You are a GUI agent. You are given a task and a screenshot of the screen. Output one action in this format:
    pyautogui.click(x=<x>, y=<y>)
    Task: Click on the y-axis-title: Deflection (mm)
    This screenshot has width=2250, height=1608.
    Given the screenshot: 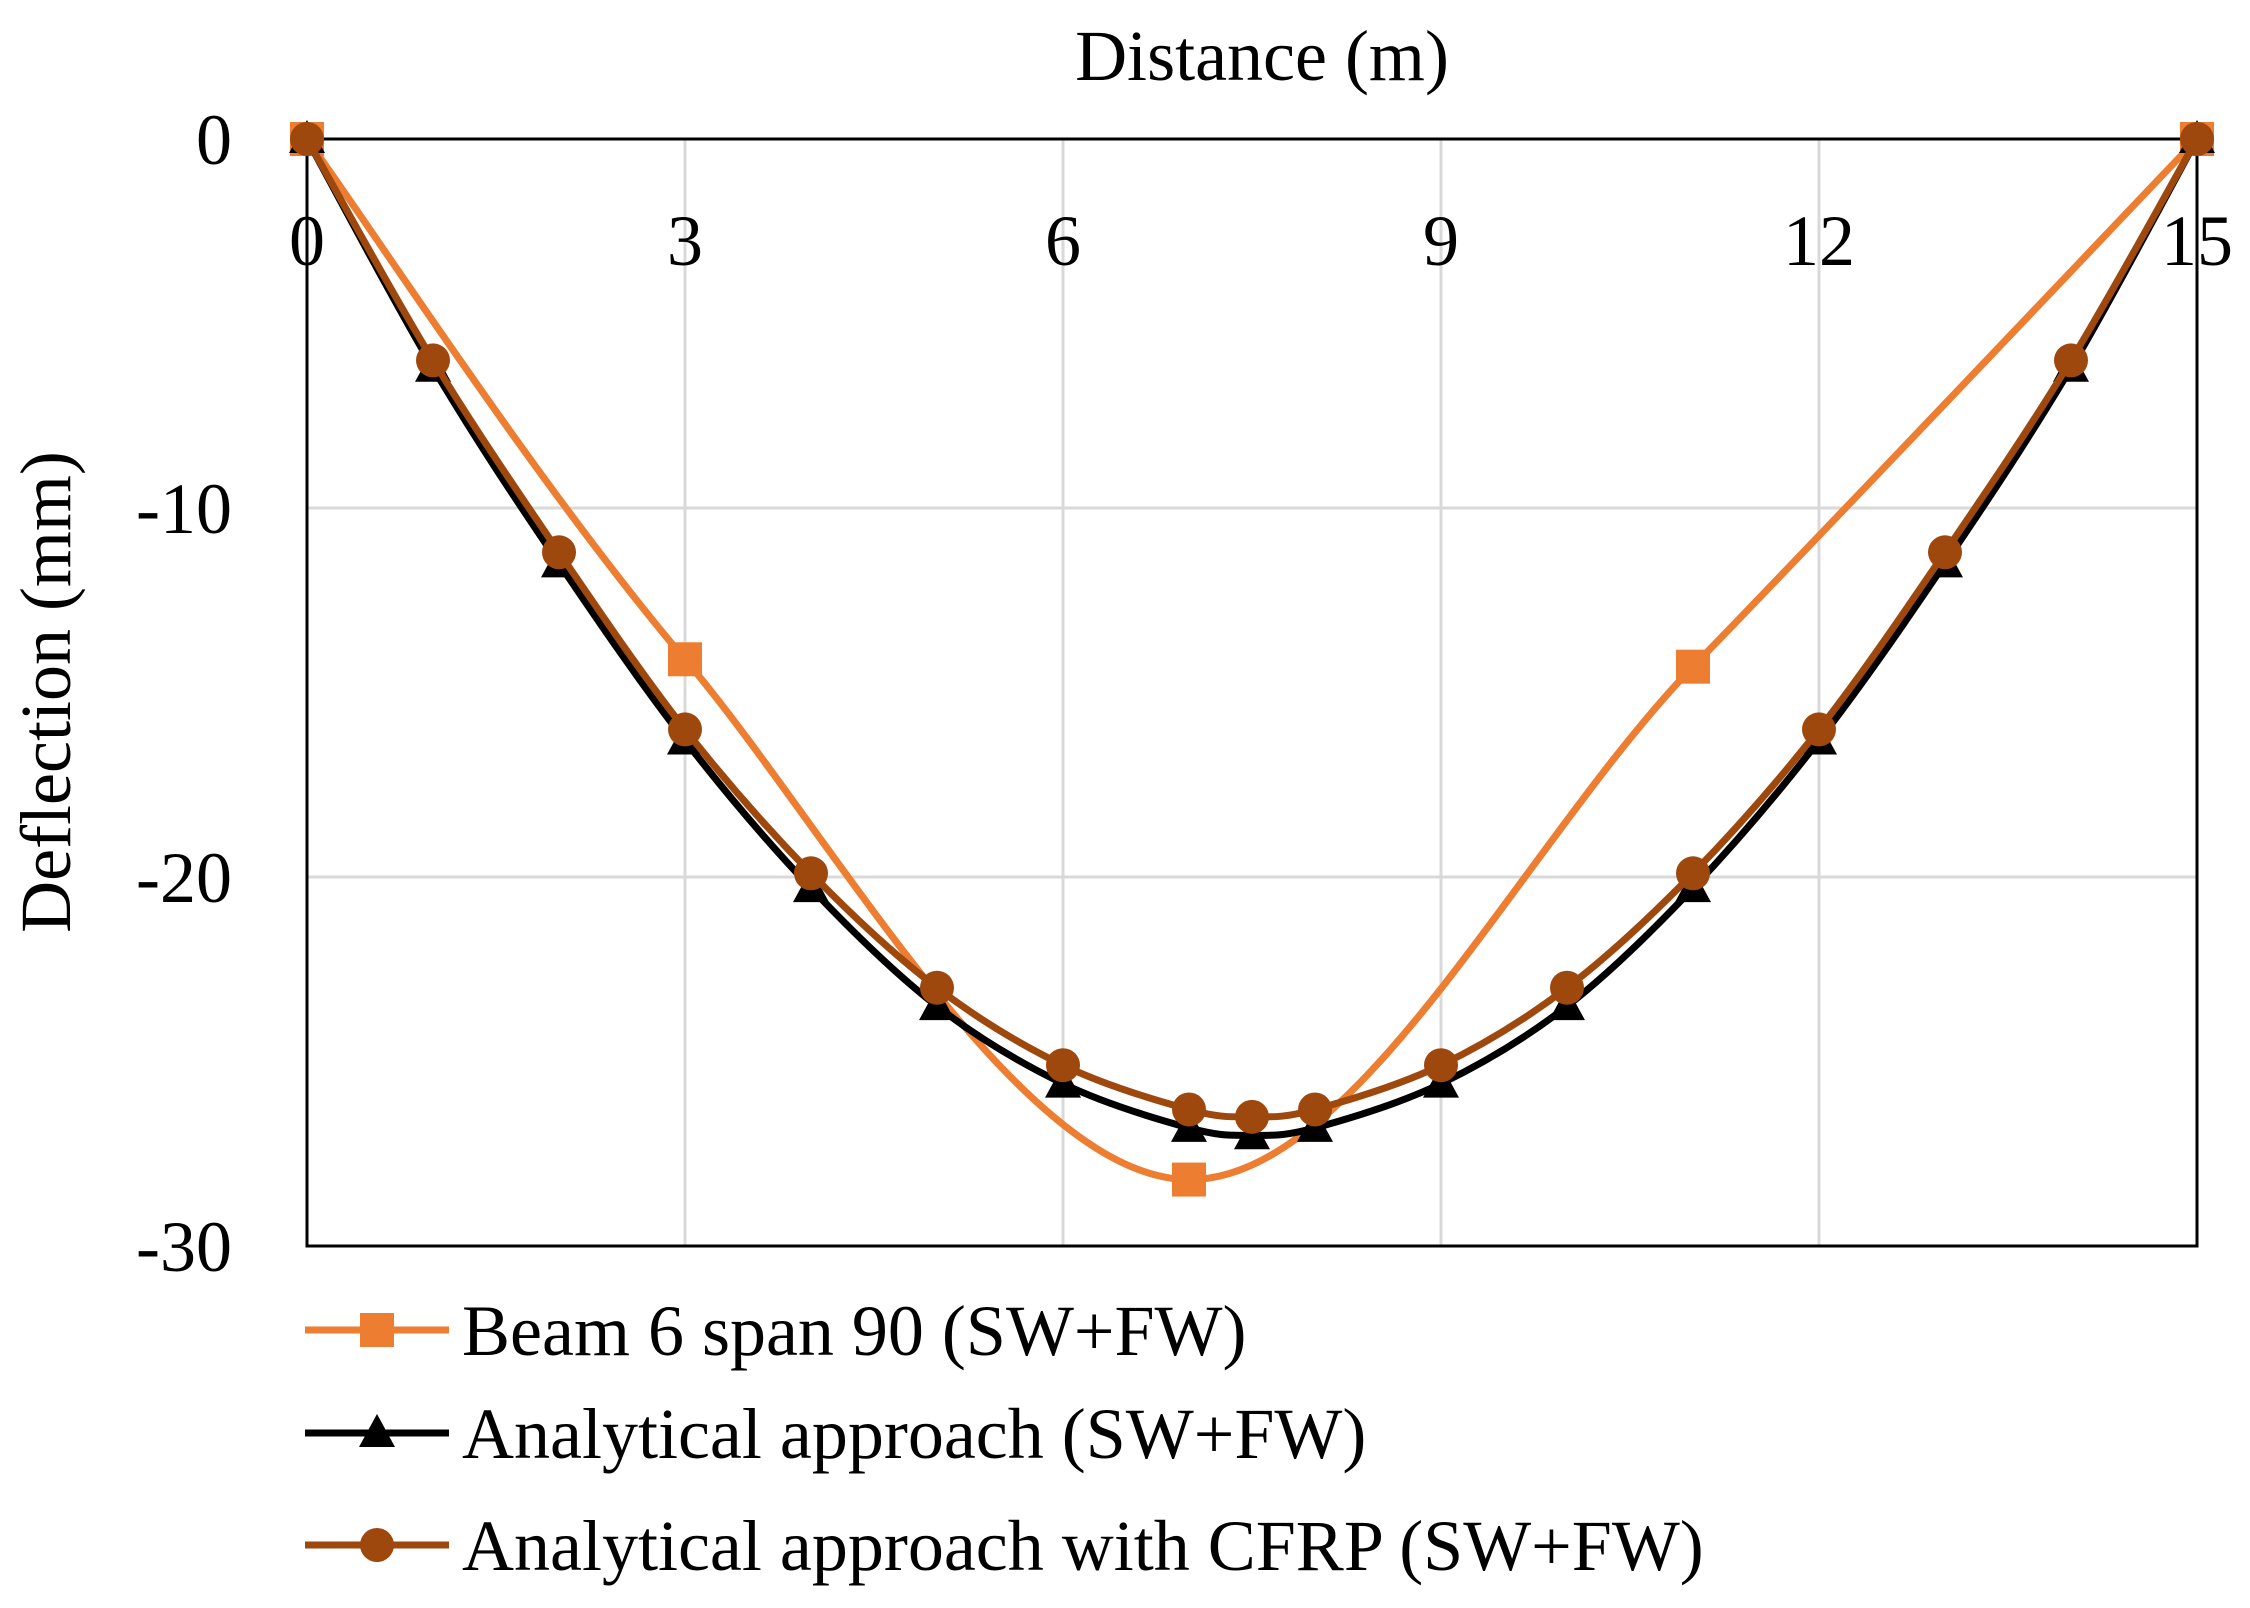 What is the action you would take?
    pyautogui.click(x=46, y=692)
    